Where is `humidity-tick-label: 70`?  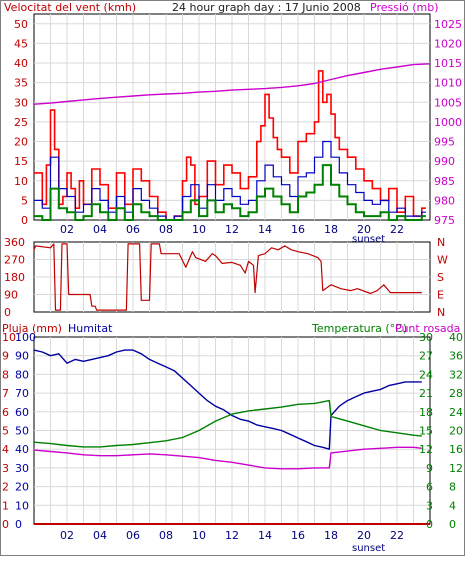 humidity-tick-label: 70 is located at coordinates (22, 393).